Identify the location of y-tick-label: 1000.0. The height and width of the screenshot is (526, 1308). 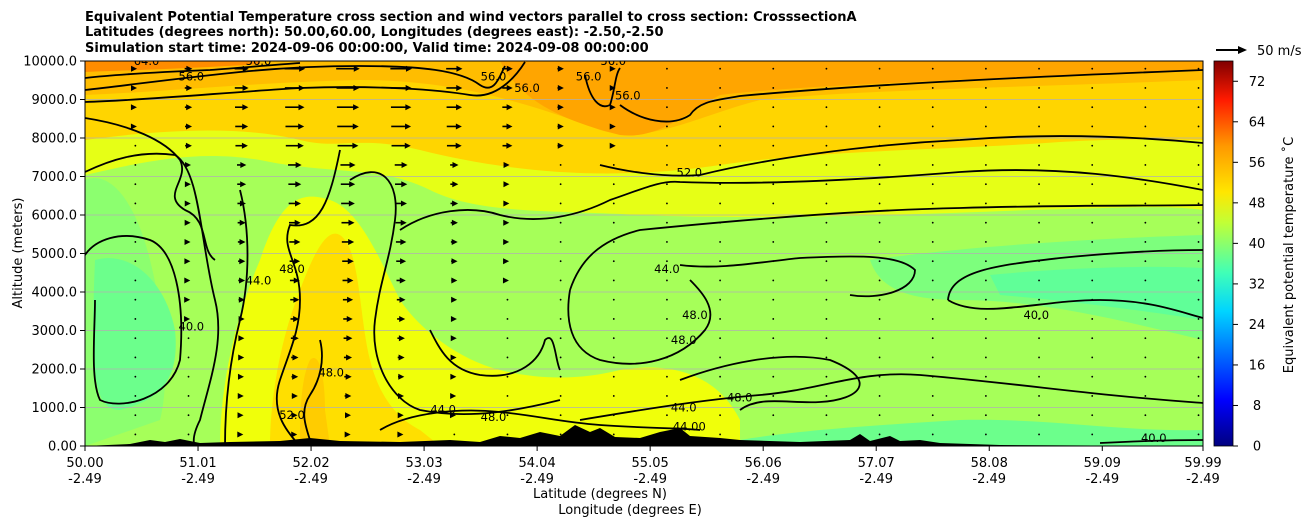
(55, 408).